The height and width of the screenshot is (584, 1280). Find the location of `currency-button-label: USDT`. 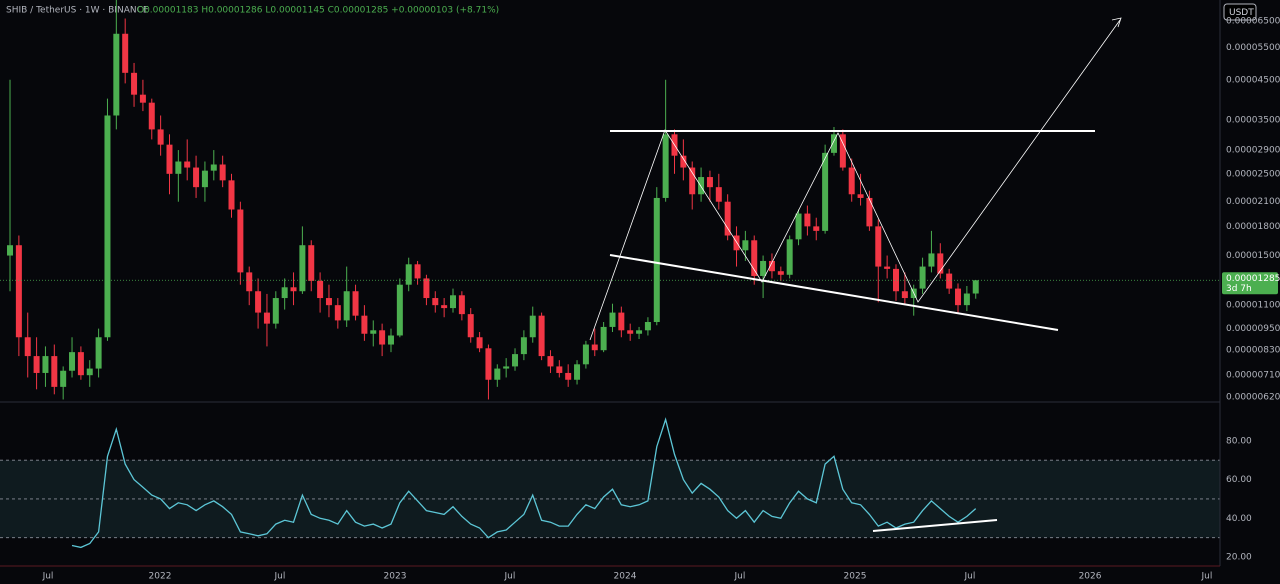

currency-button-label: USDT is located at coordinates (1241, 13).